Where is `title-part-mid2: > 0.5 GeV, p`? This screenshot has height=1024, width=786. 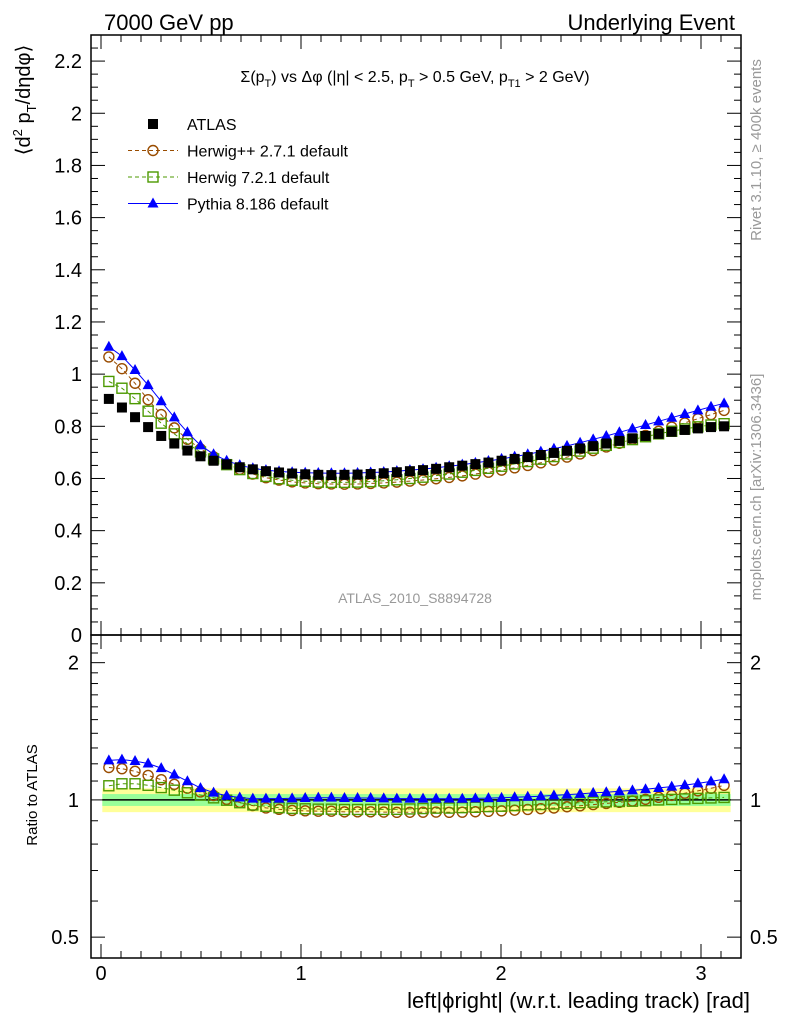
title-part-mid2: > 0.5 GeV, p is located at coordinates (461, 77).